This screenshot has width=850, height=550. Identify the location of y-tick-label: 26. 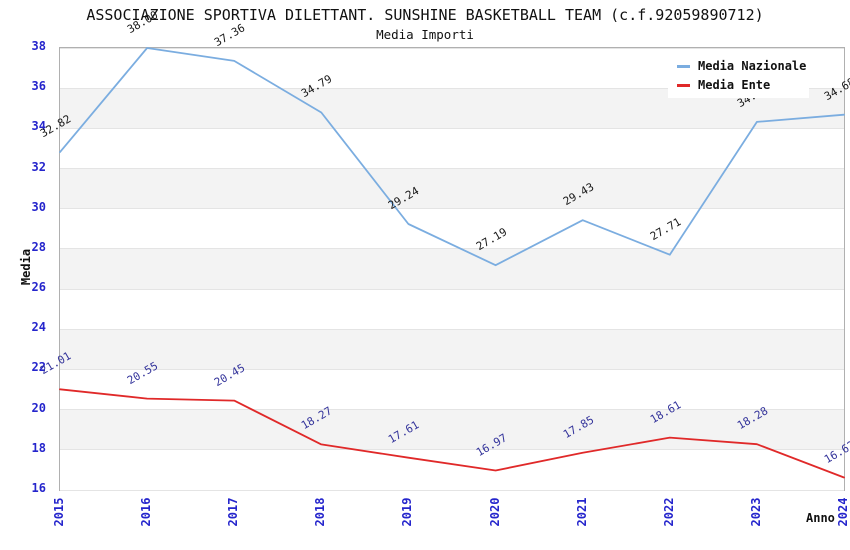
(38, 287).